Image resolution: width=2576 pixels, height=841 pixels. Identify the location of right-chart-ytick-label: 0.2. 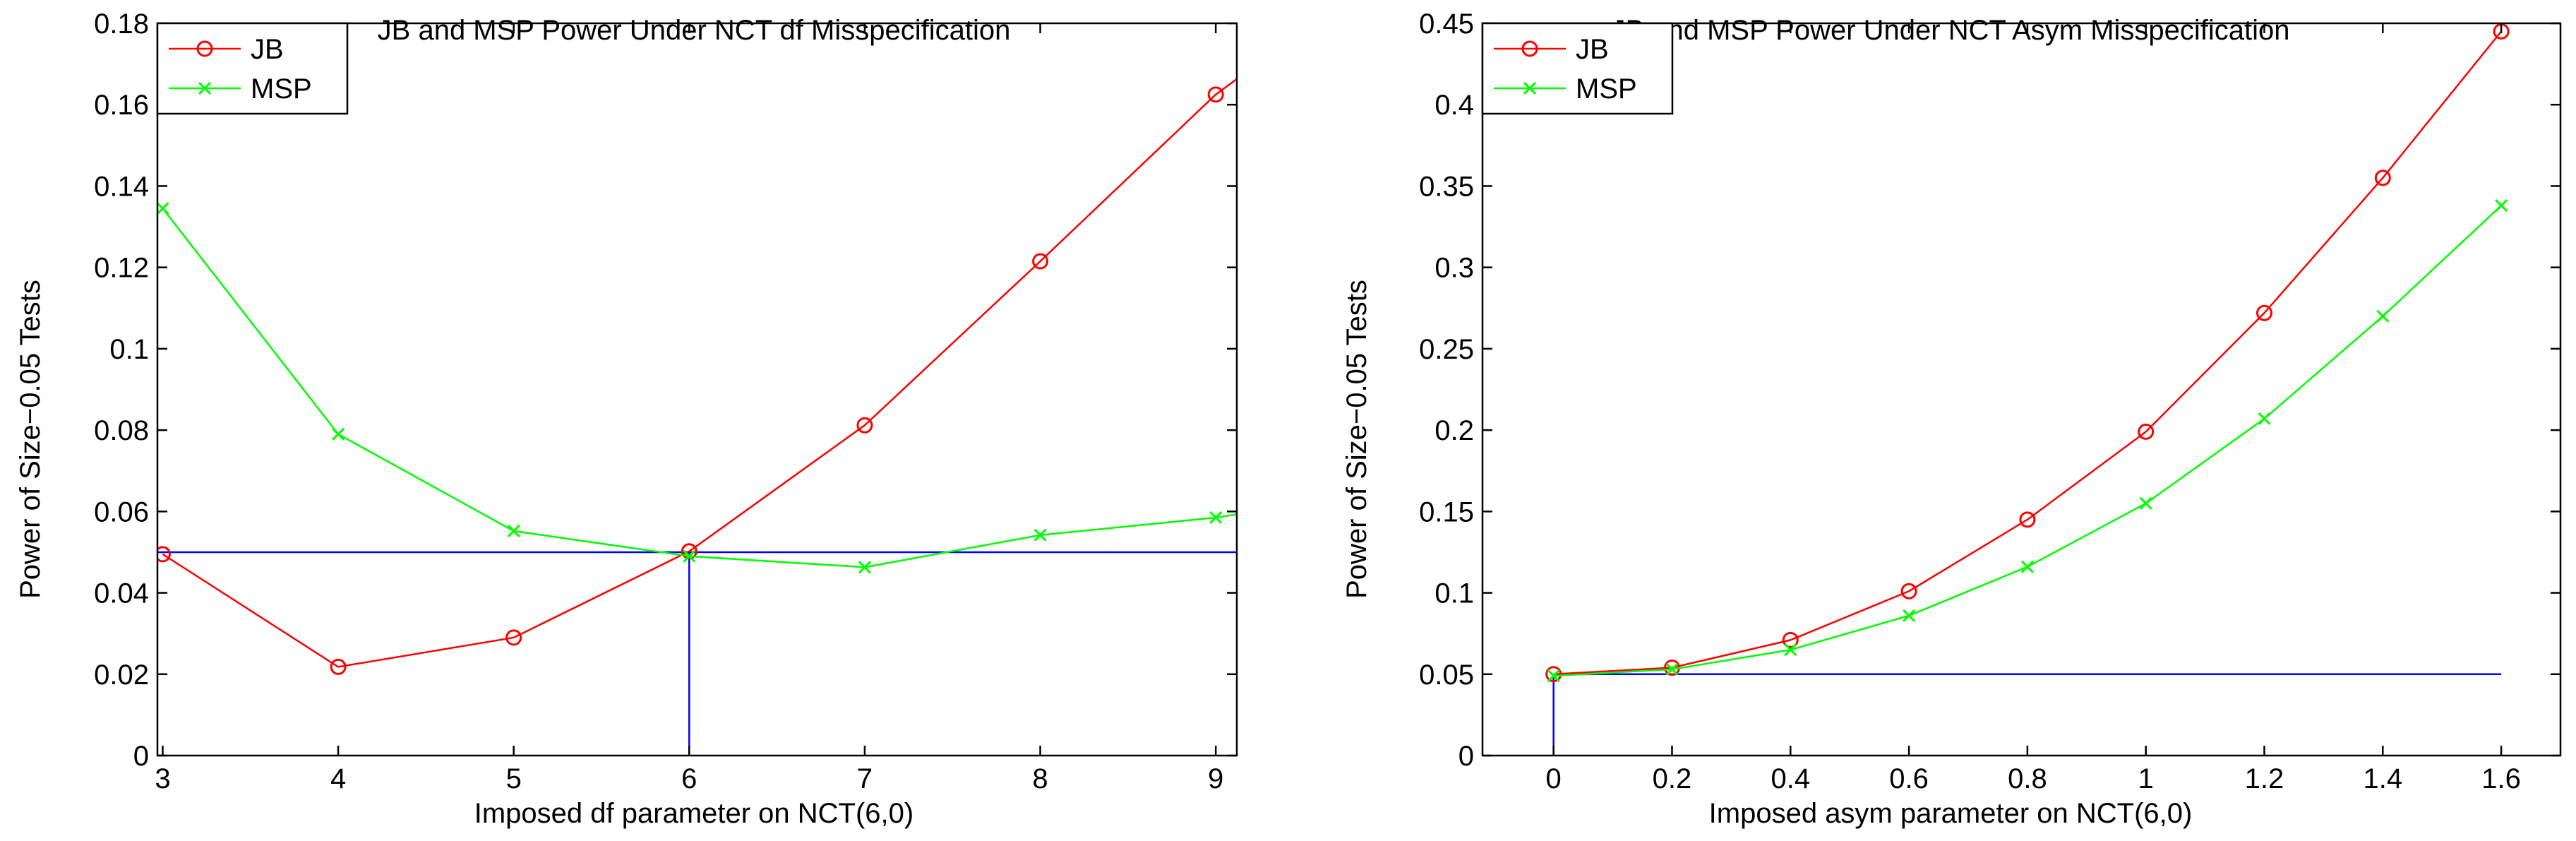
(1454, 431).